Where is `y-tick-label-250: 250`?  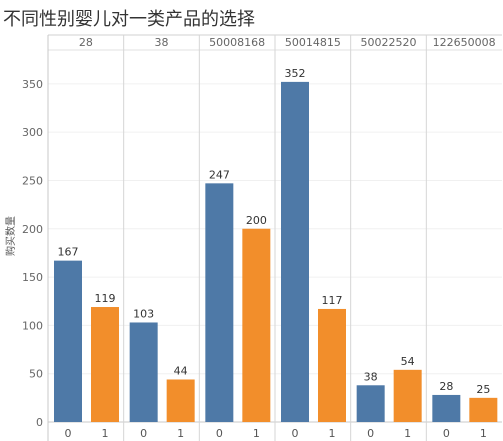
y-tick-label-250: 250 is located at coordinates (32, 180).